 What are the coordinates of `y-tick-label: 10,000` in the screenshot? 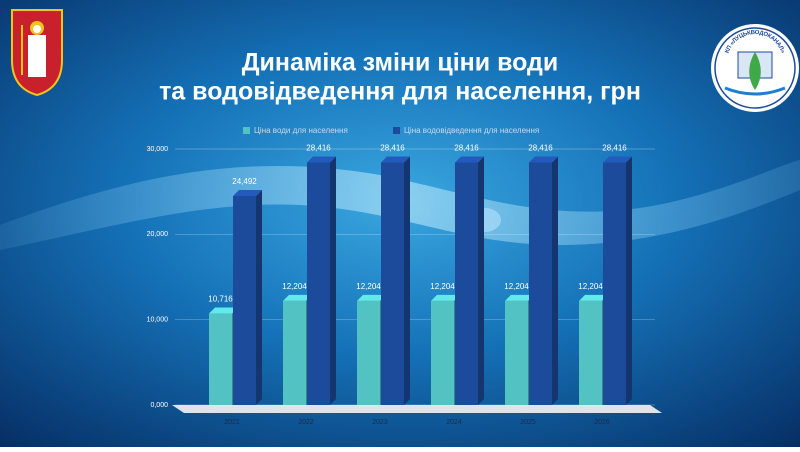 It's located at (158, 320).